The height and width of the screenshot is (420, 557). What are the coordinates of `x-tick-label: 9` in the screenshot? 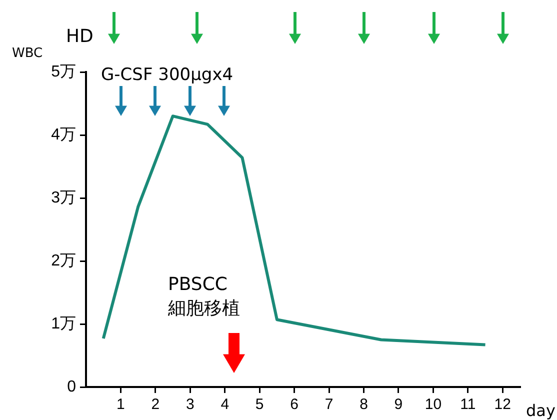 It's located at (398, 405).